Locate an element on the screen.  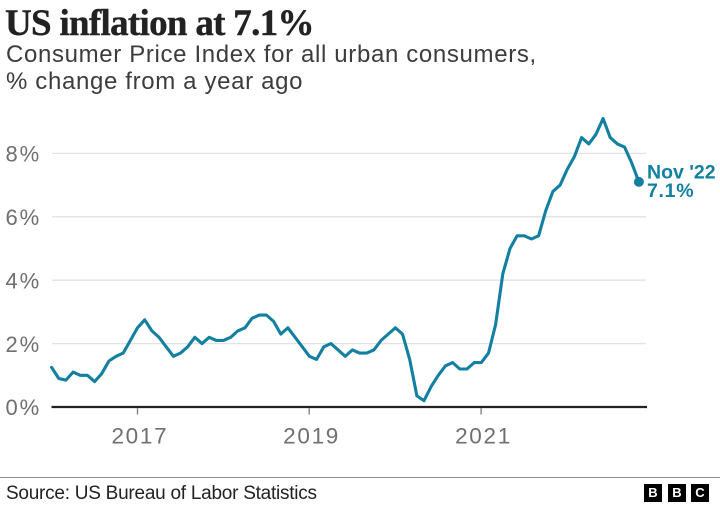
svg-text: 2017 is located at coordinates (139, 435).